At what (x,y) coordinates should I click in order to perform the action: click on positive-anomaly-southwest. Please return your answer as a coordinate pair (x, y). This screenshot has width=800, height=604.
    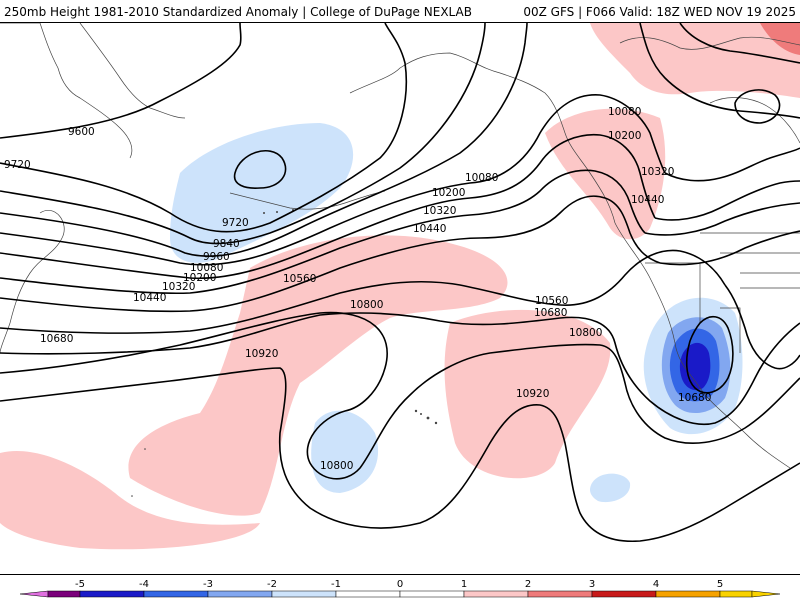
    Looking at the image, I should click on (130, 500).